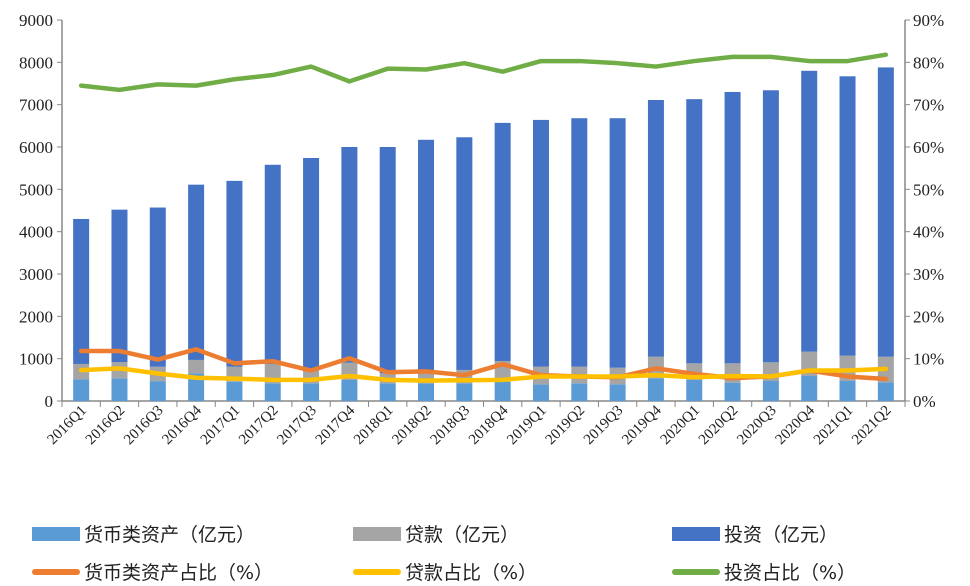 The image size is (970, 586). What do you see at coordinates (182, 425) in the screenshot?
I see `x-tick-label: 2016Q4` at bounding box center [182, 425].